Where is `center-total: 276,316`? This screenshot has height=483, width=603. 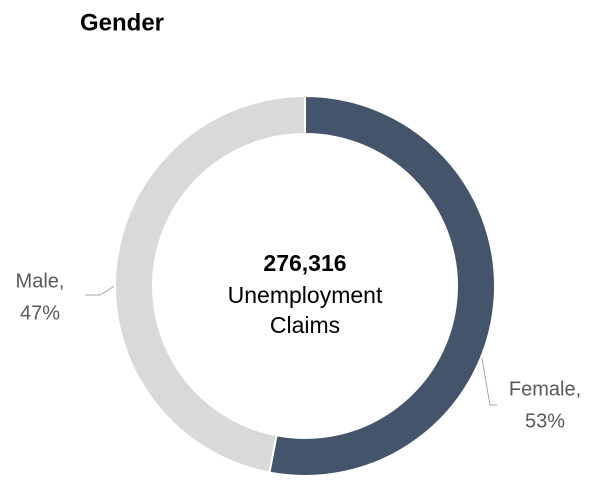 center-total: 276,316 is located at coordinates (304, 263).